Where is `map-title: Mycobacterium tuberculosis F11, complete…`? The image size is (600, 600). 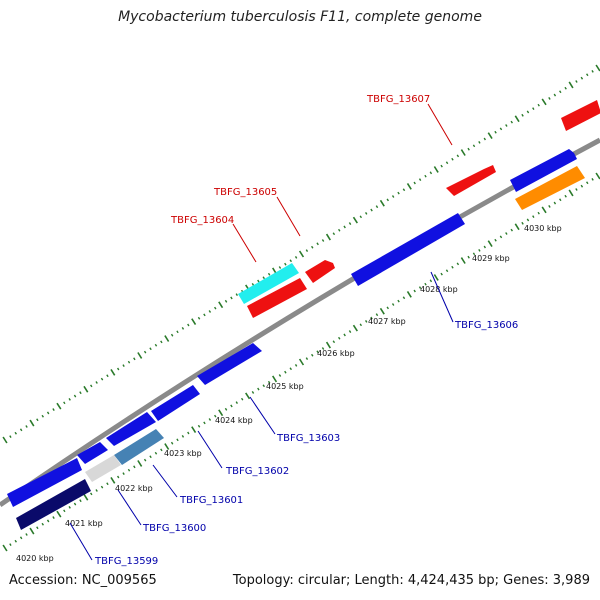 map-title: Mycobacterium tuberculosis F11, complete… is located at coordinates (300, 17).